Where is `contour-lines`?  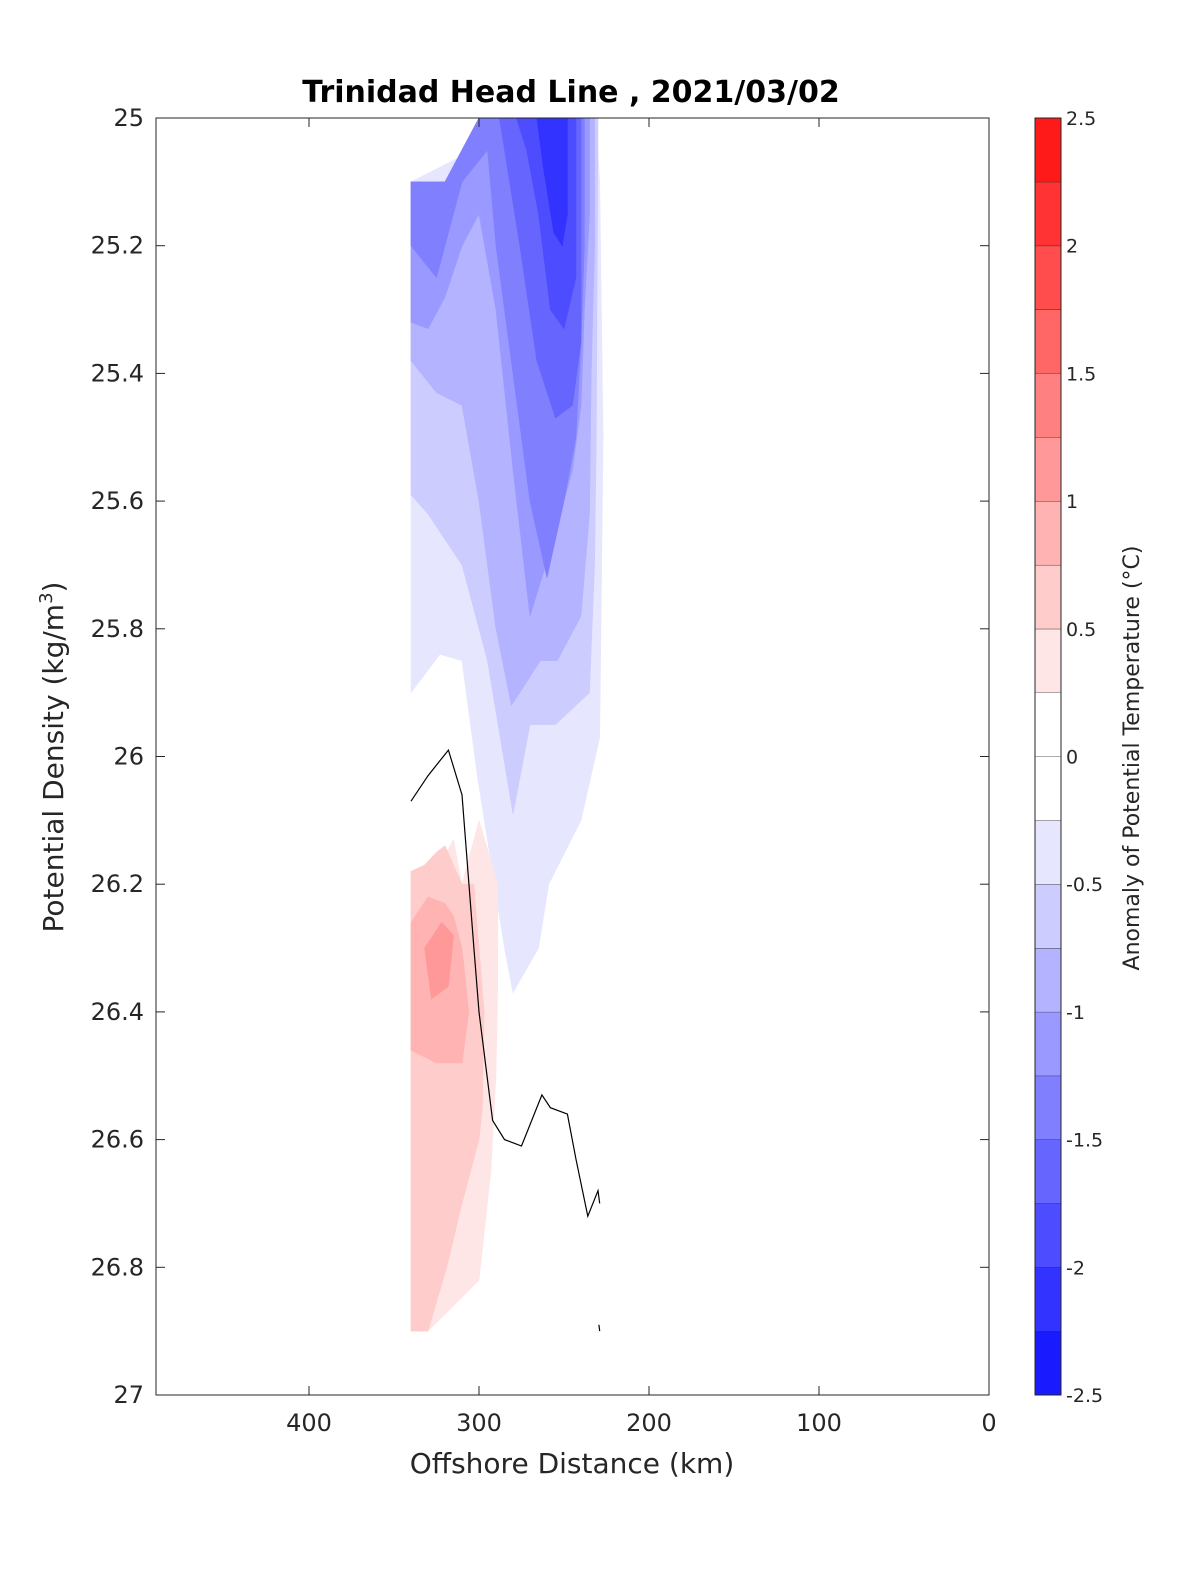
contour-lines is located at coordinates (505, 1040).